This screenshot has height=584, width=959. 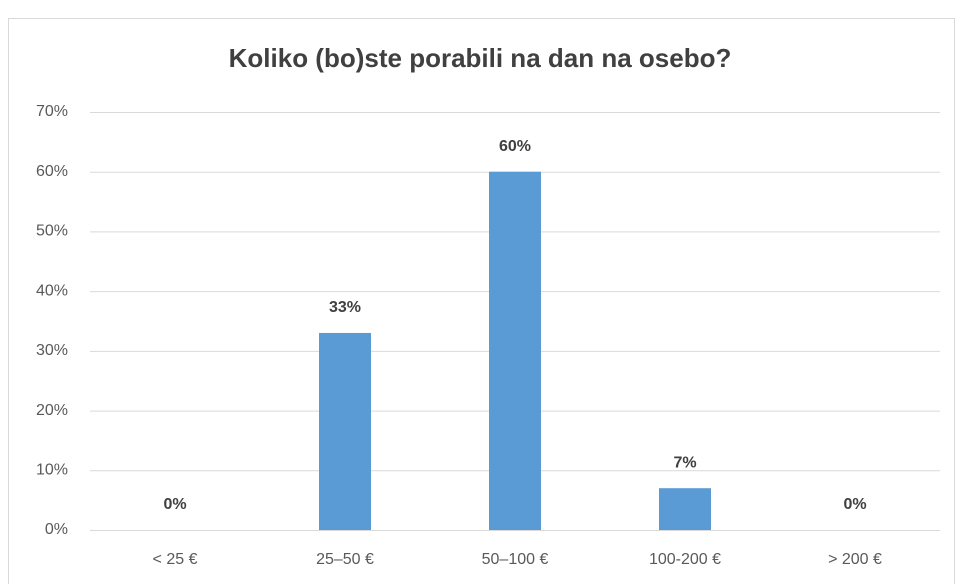 I want to click on y-tick-label: 40%, so click(x=52, y=290).